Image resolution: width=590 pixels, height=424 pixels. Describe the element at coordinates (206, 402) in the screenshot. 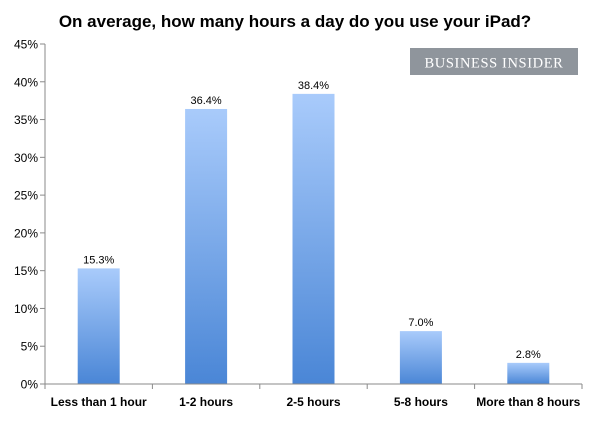

I see `x-tick-label: 1-2 hours` at that location.